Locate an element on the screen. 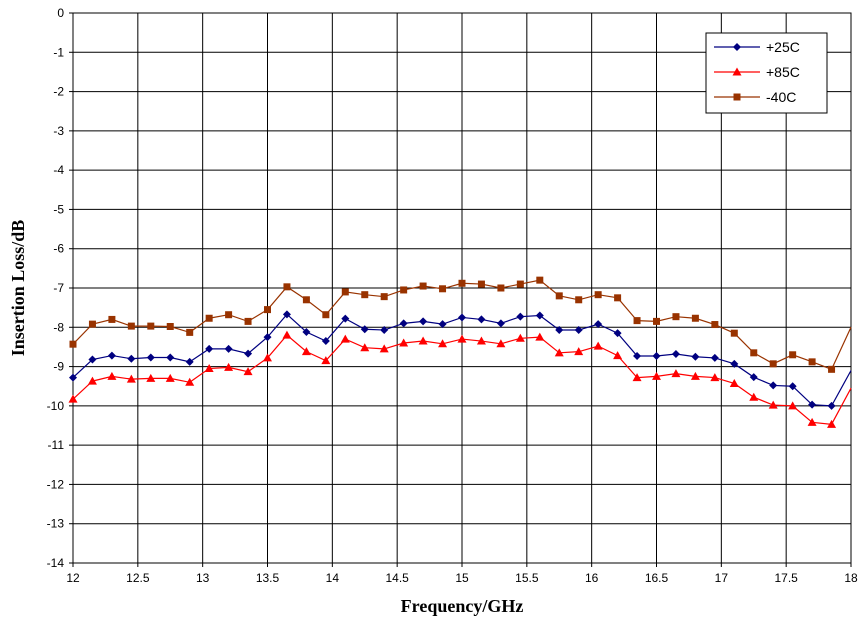 This screenshot has height=627, width=859. x-tick-label: 13.5 is located at coordinates (268, 578).